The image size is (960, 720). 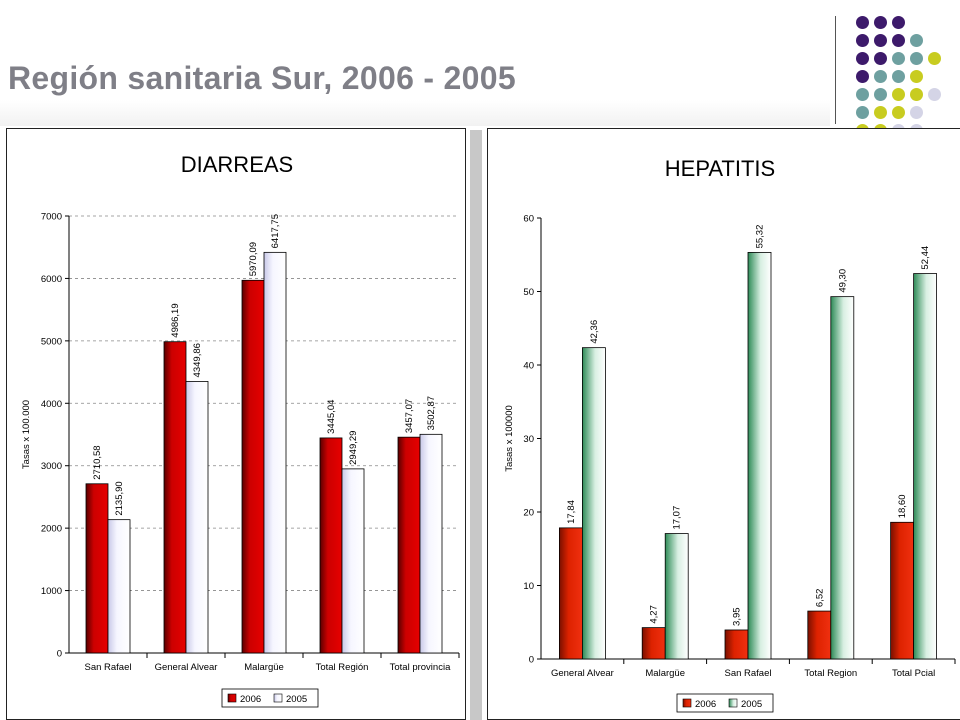 What do you see at coordinates (51, 217) in the screenshot?
I see `y-tick-label: 7000` at bounding box center [51, 217].